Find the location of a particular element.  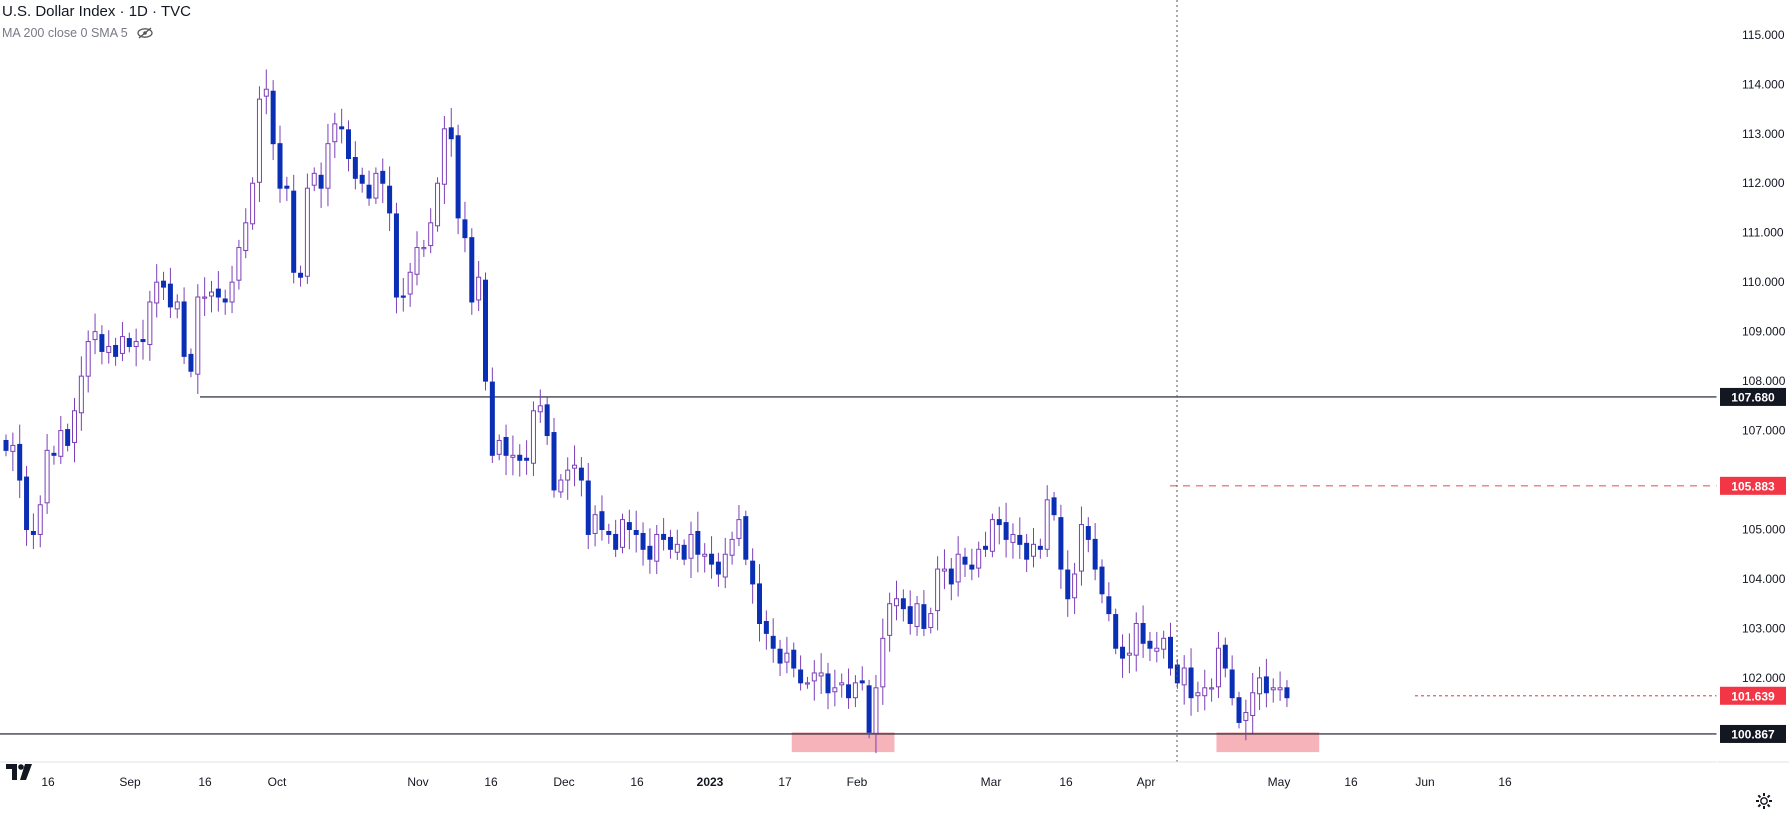

level-price-label: 105.883 is located at coordinates (1753, 486).